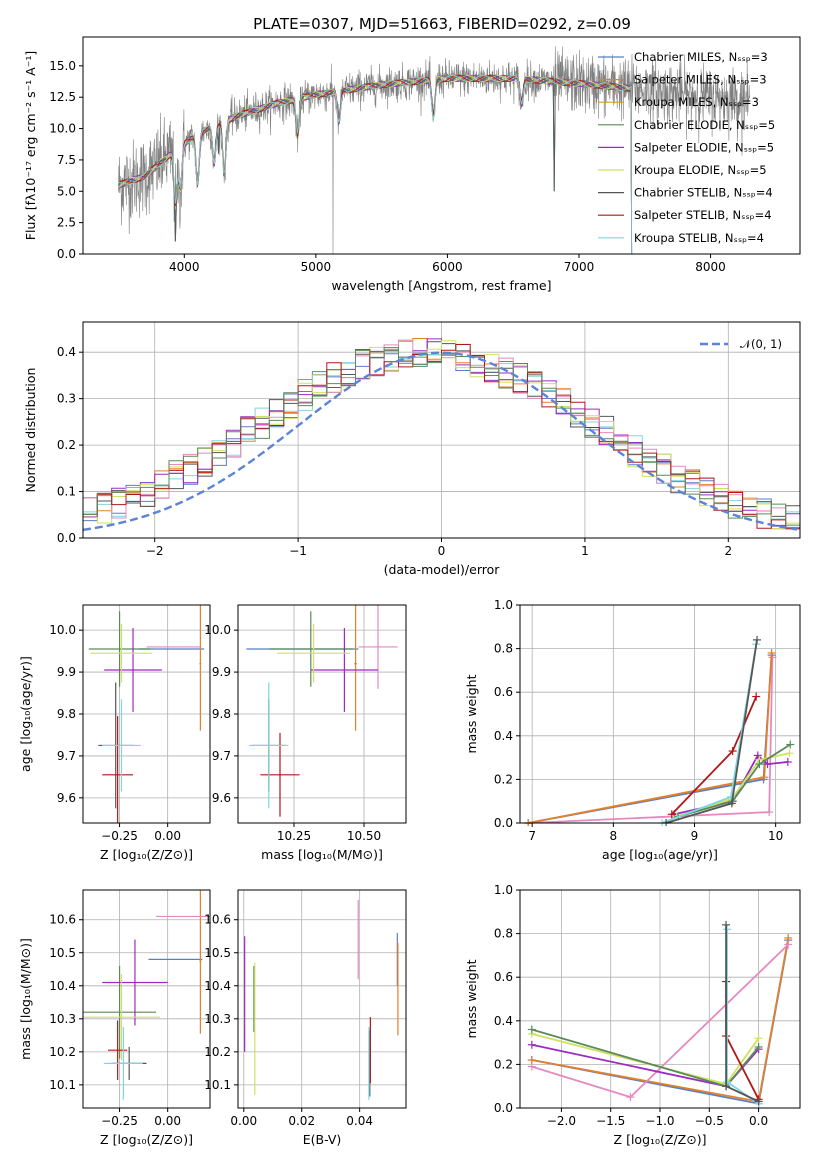  What do you see at coordinates (441, 285) in the screenshot?
I see `x-axis-label: wavelength [Angstrom, rest frame]` at bounding box center [441, 285].